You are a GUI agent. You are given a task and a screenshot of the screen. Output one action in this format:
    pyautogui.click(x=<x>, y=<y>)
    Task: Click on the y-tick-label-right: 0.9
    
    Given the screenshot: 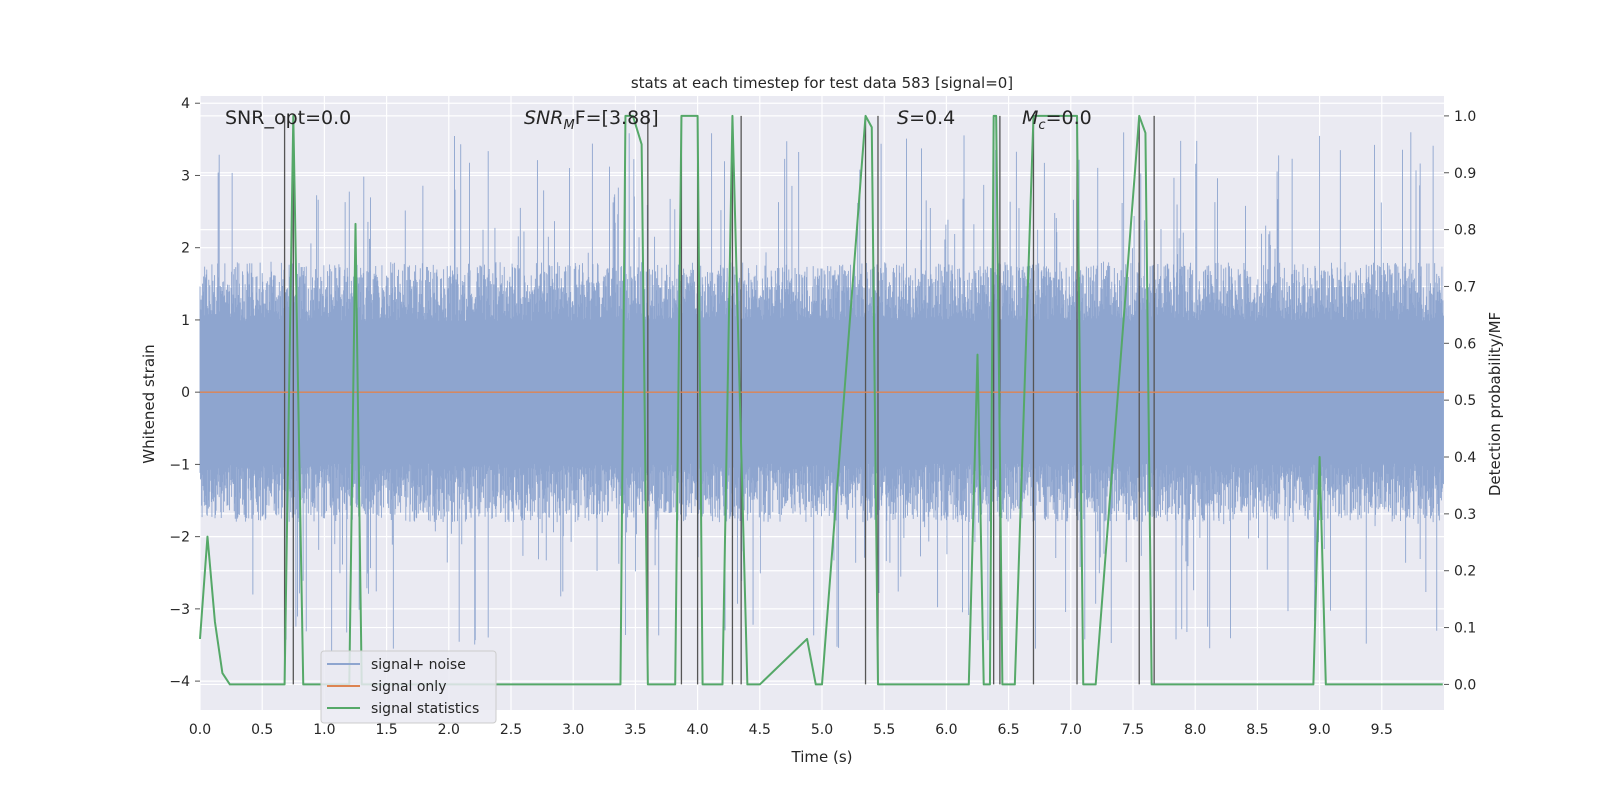 What is the action you would take?
    pyautogui.click(x=1465, y=174)
    